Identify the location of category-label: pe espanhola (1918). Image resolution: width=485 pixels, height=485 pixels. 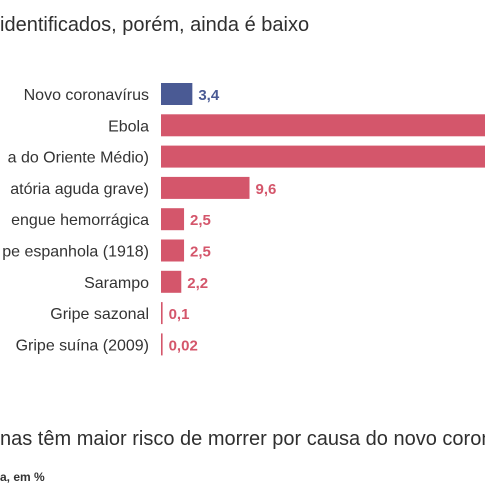
(75, 252).